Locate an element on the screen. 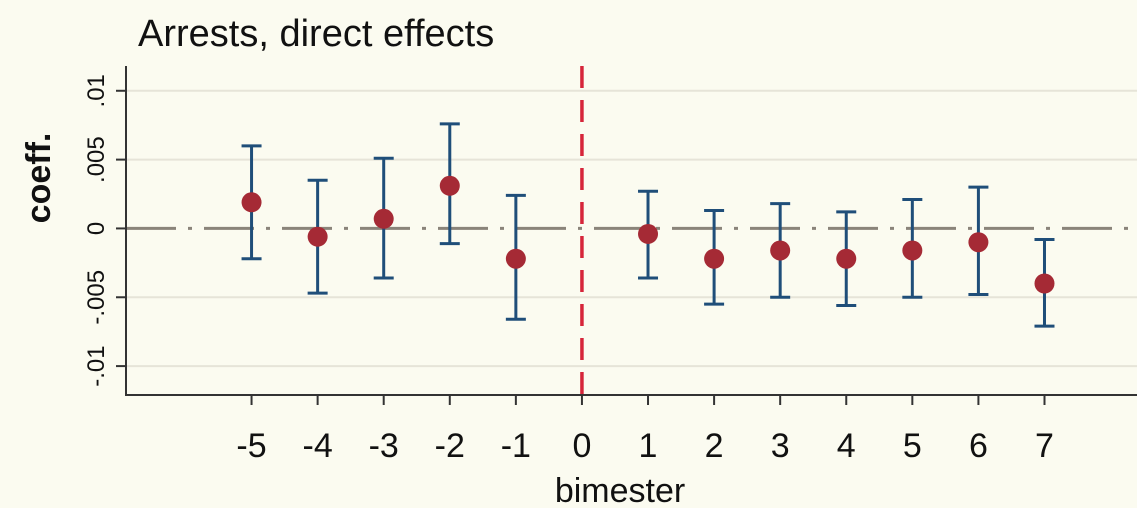  x-tick-label: 3 is located at coordinates (780, 446).